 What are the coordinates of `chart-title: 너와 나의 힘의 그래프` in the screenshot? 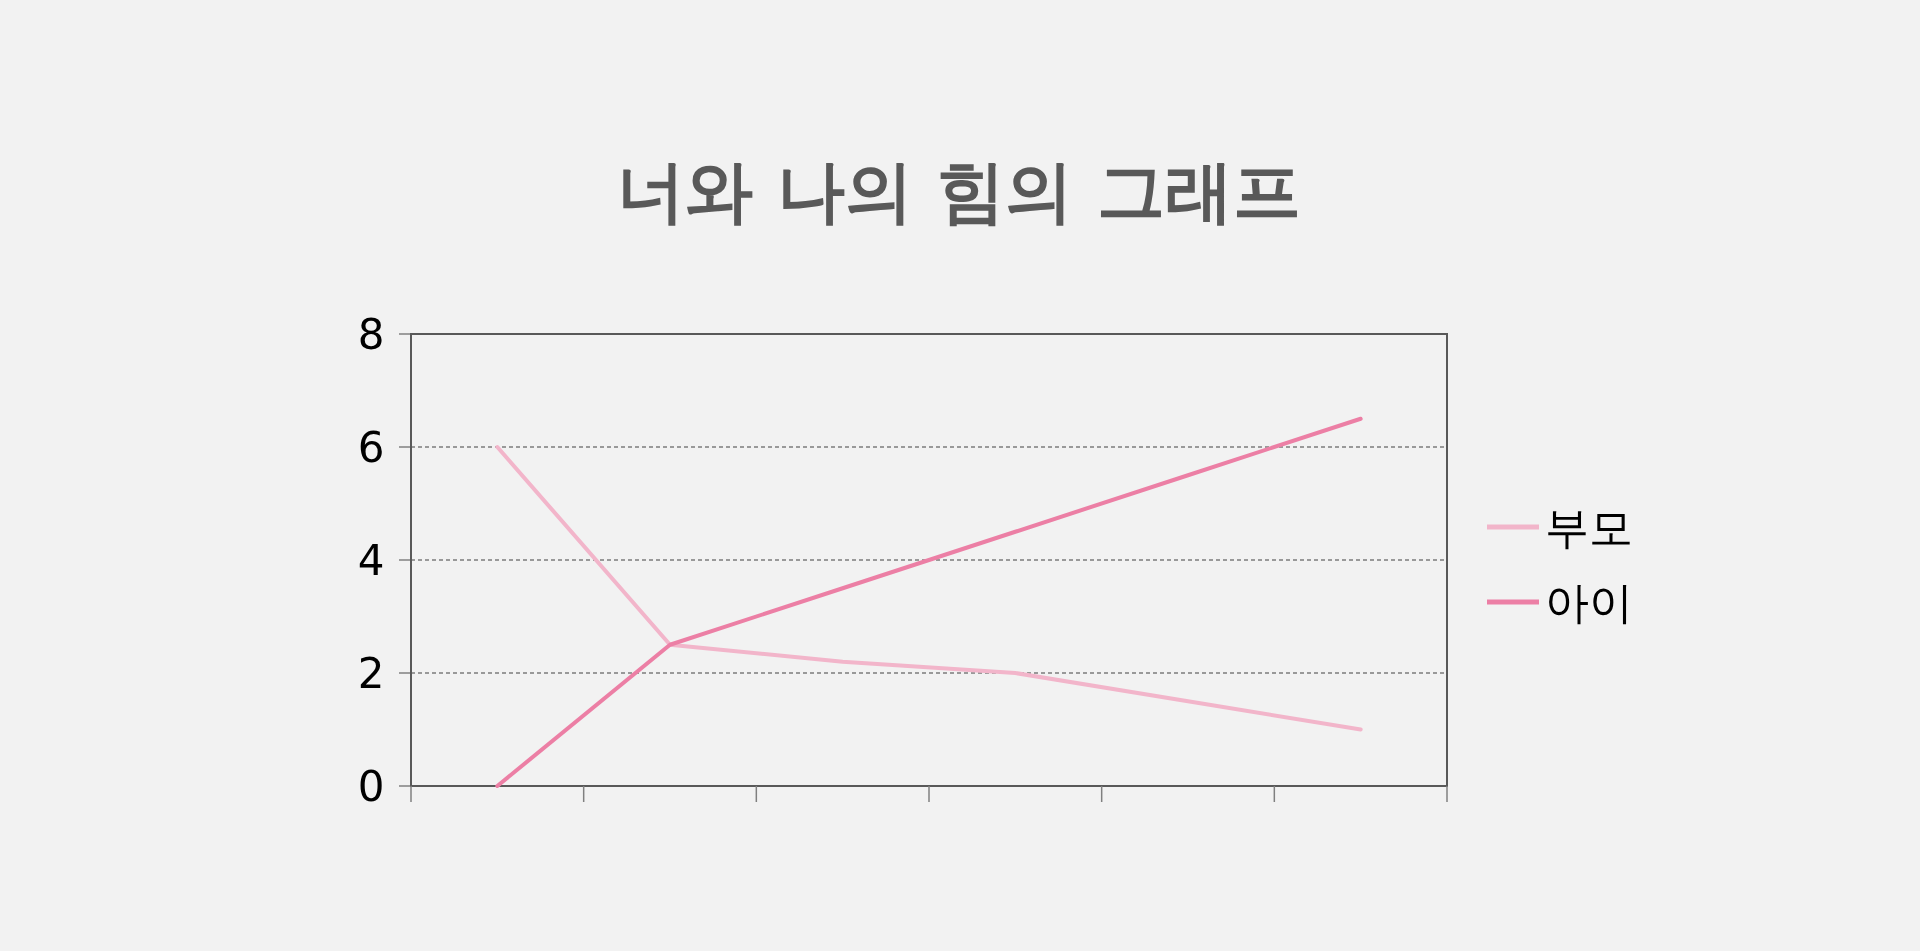 It's located at (959, 191).